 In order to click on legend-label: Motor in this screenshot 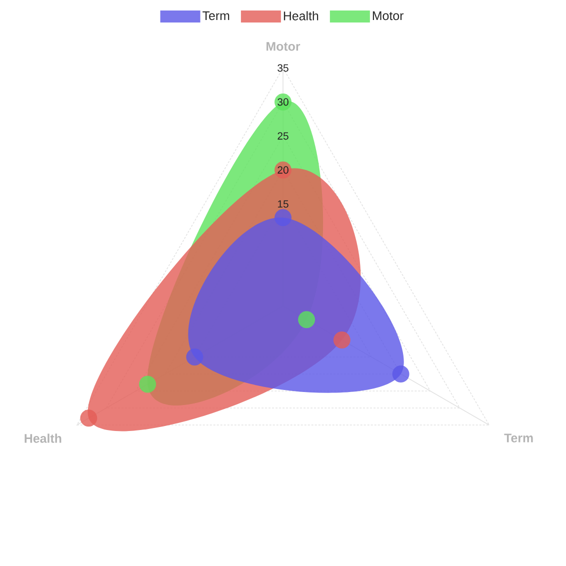, I will do `click(388, 15)`.